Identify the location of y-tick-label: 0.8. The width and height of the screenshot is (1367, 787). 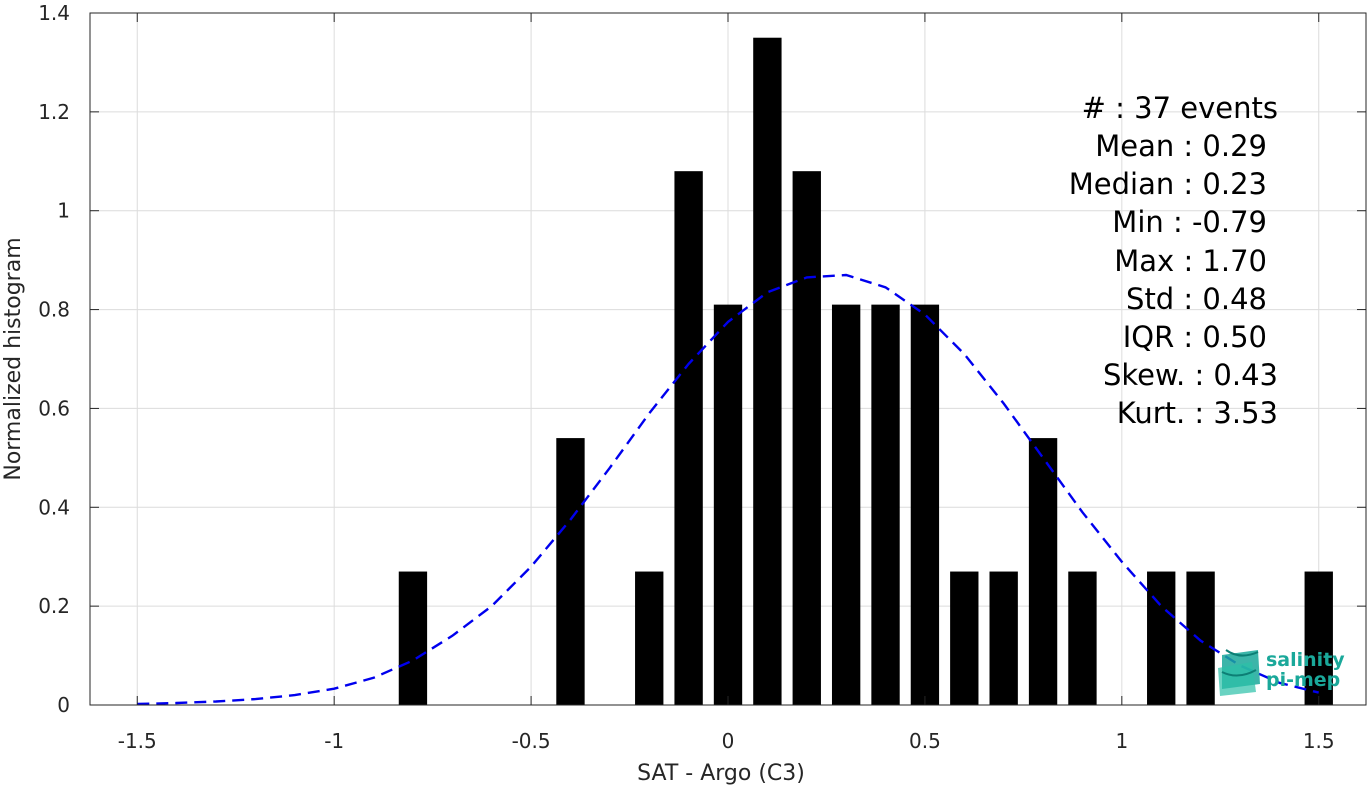
(54, 310).